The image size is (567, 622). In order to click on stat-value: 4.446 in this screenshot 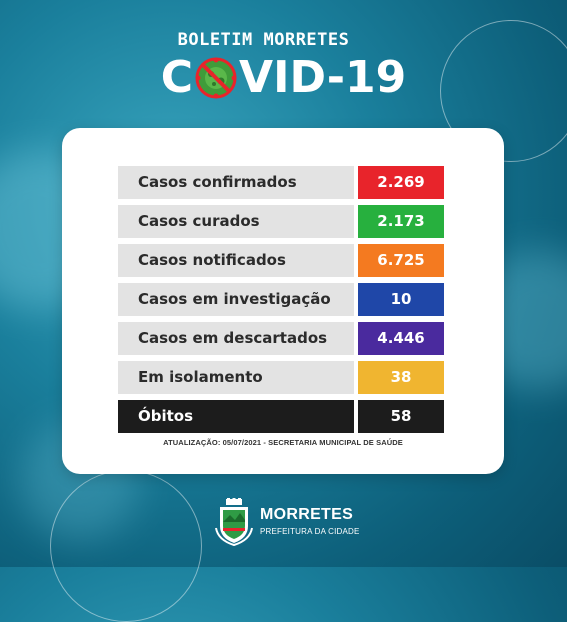, I will do `click(401, 338)`.